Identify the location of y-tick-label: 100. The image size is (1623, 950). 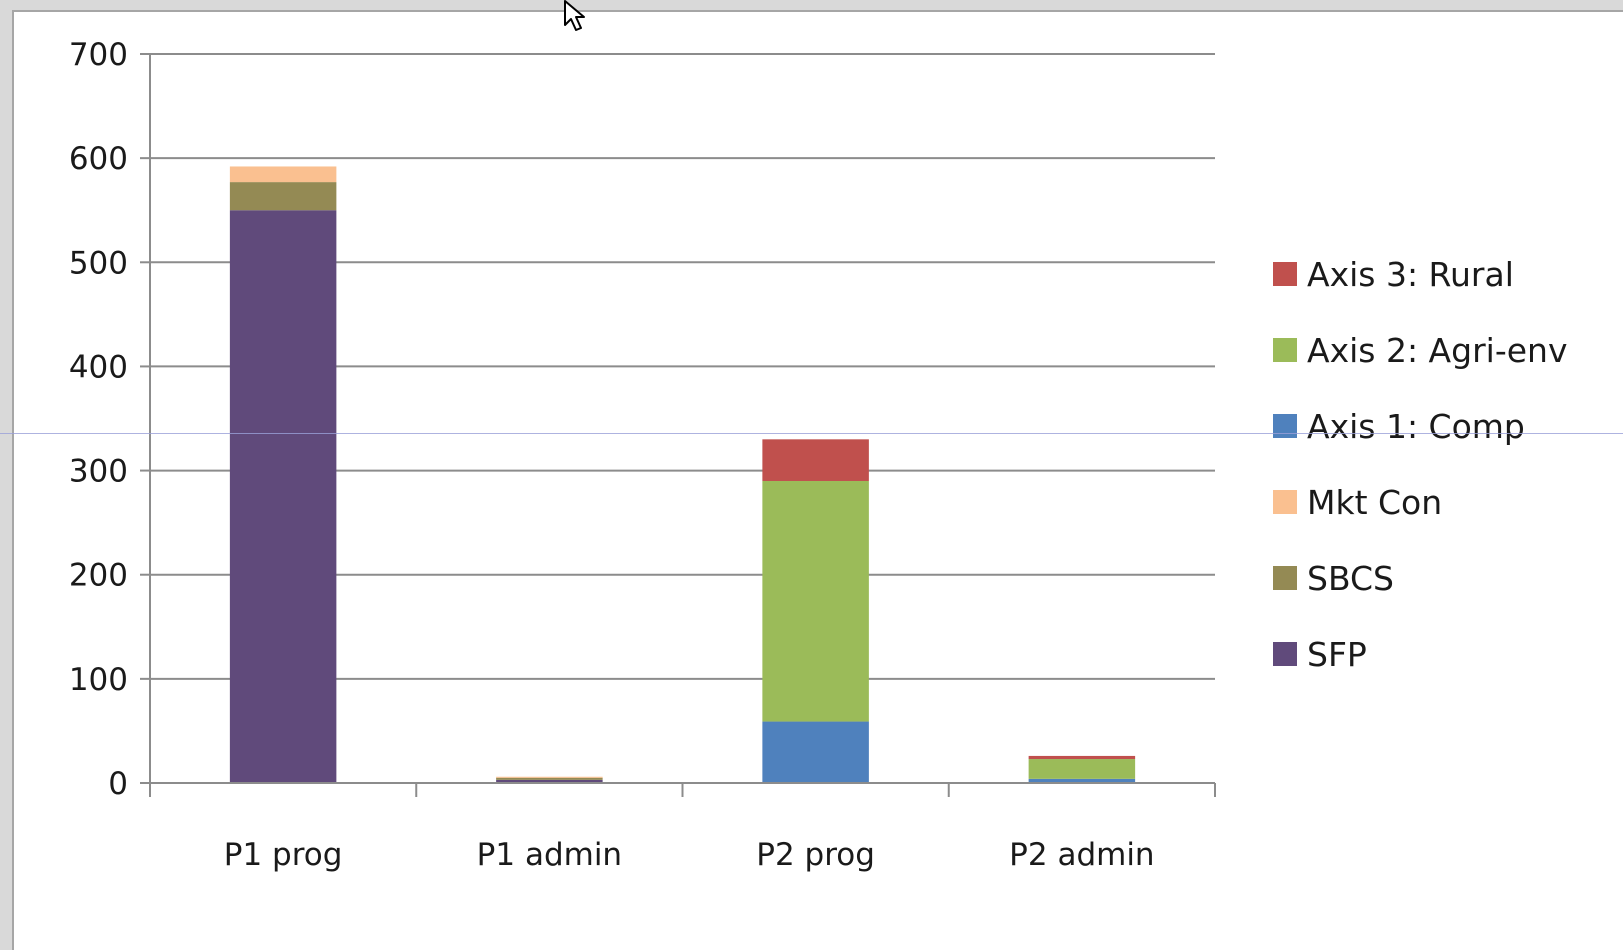
(98, 680).